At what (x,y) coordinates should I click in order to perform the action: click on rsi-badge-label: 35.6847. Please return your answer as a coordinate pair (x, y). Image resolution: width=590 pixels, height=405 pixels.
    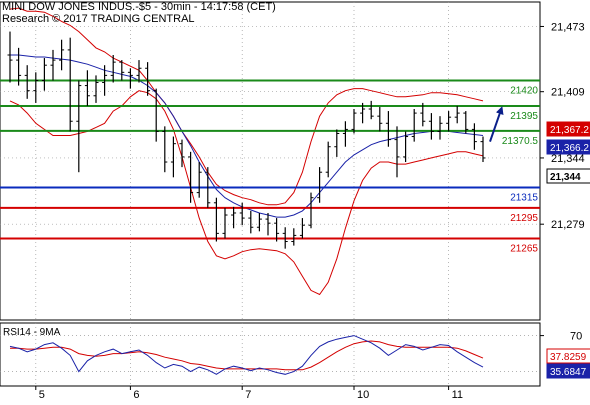
    Looking at the image, I should click on (568, 372).